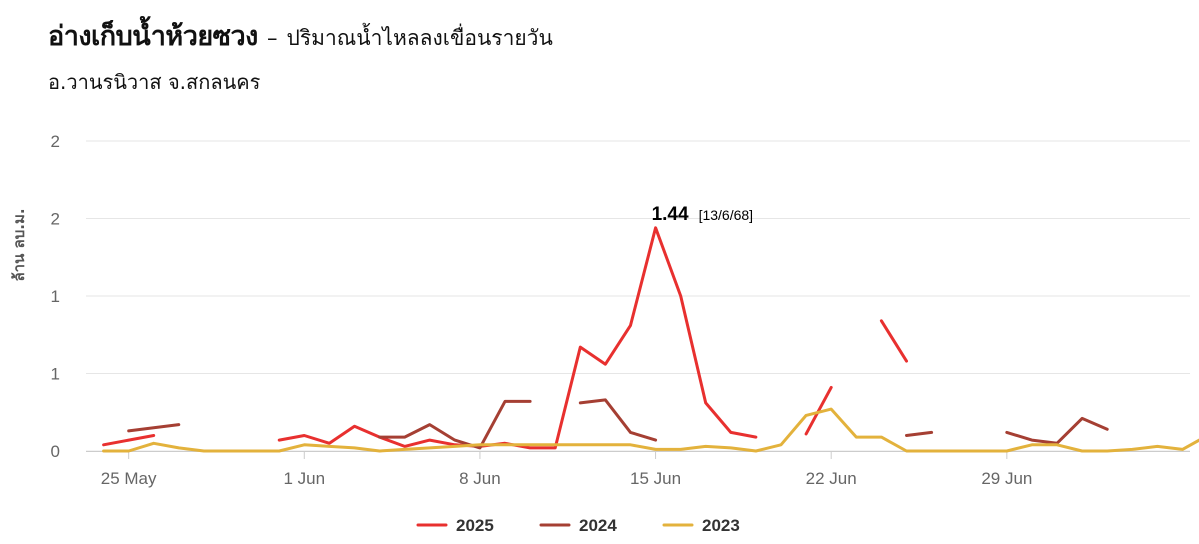 The image size is (1199, 544). Describe the element at coordinates (153, 36) in the screenshot. I see `reservoir-name: อ่างเก็บน้ำห้วยซวง` at that location.